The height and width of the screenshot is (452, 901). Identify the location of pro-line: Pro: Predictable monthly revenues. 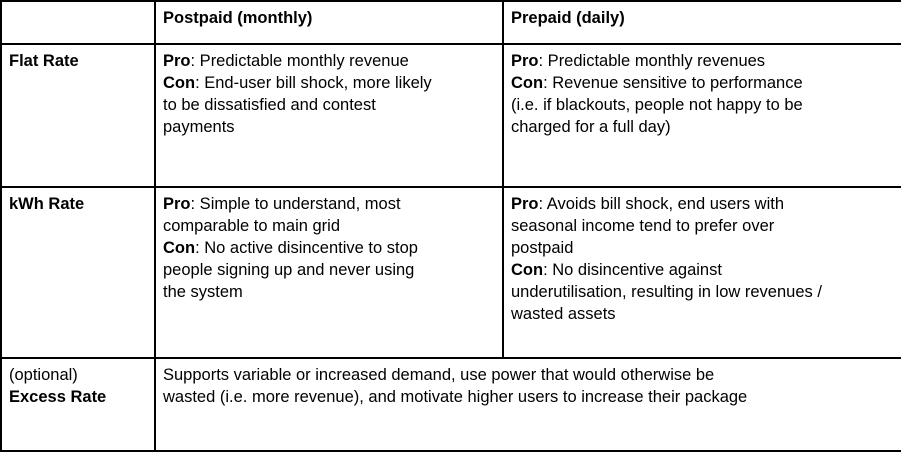
(702, 61).